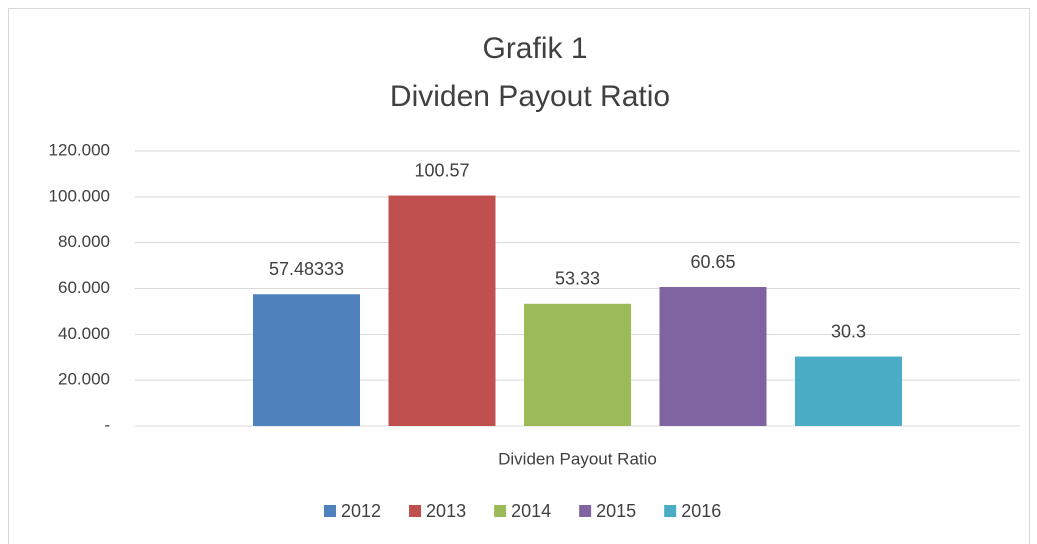  Describe the element at coordinates (361, 511) in the screenshot. I see `legend-label: 2012` at that location.